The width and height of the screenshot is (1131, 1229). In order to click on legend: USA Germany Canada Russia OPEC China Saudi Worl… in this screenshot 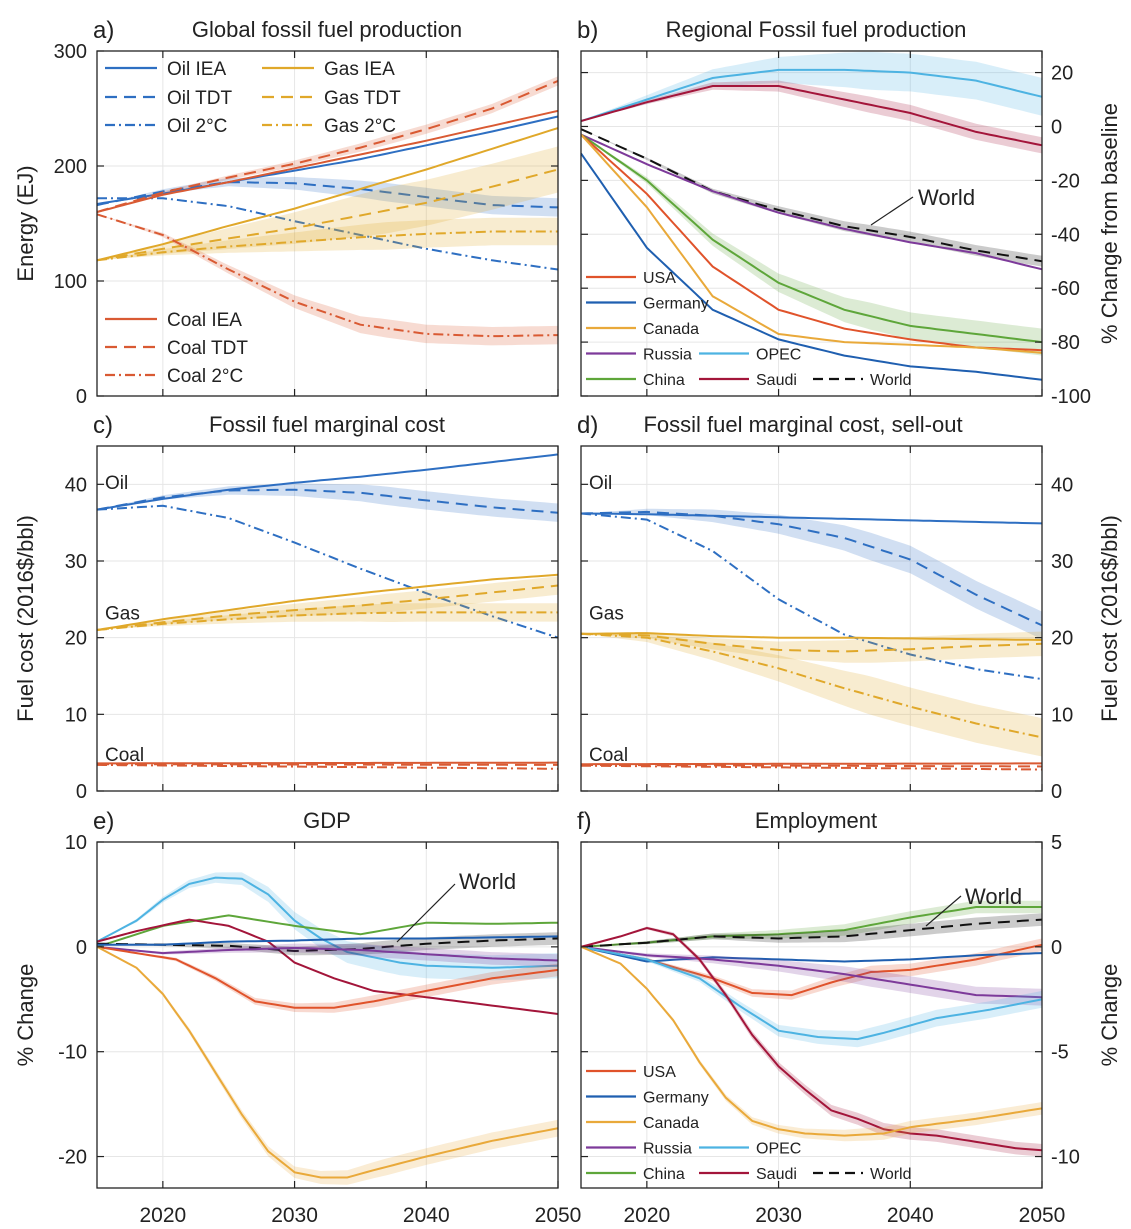, I will do `click(749, 329)`.